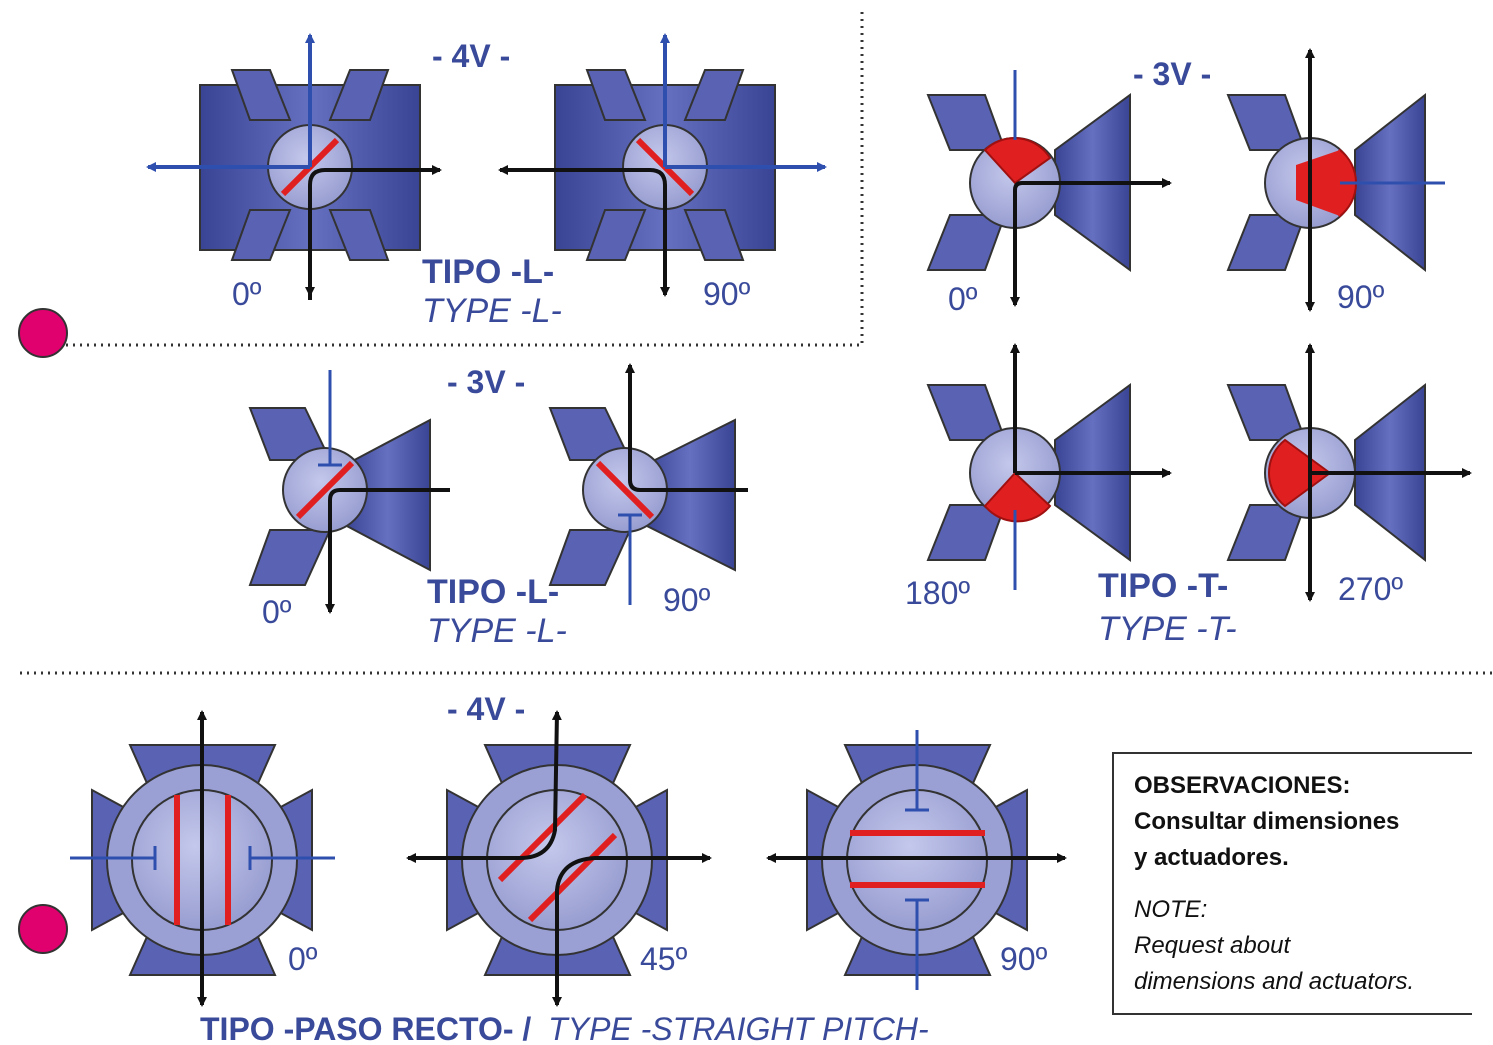  What do you see at coordinates (1370, 589) in the screenshot?
I see `t3v-angle-270: 270º` at bounding box center [1370, 589].